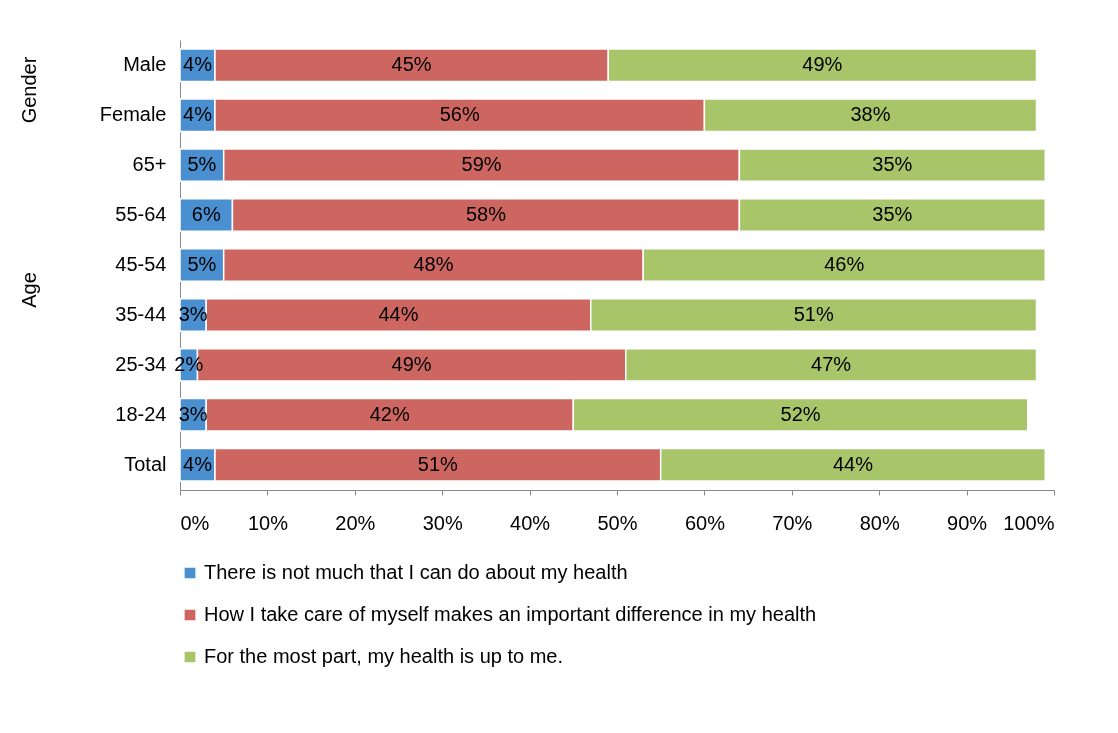 This screenshot has height=733, width=1118. I want to click on x-tick-label: 30%, so click(442, 522).